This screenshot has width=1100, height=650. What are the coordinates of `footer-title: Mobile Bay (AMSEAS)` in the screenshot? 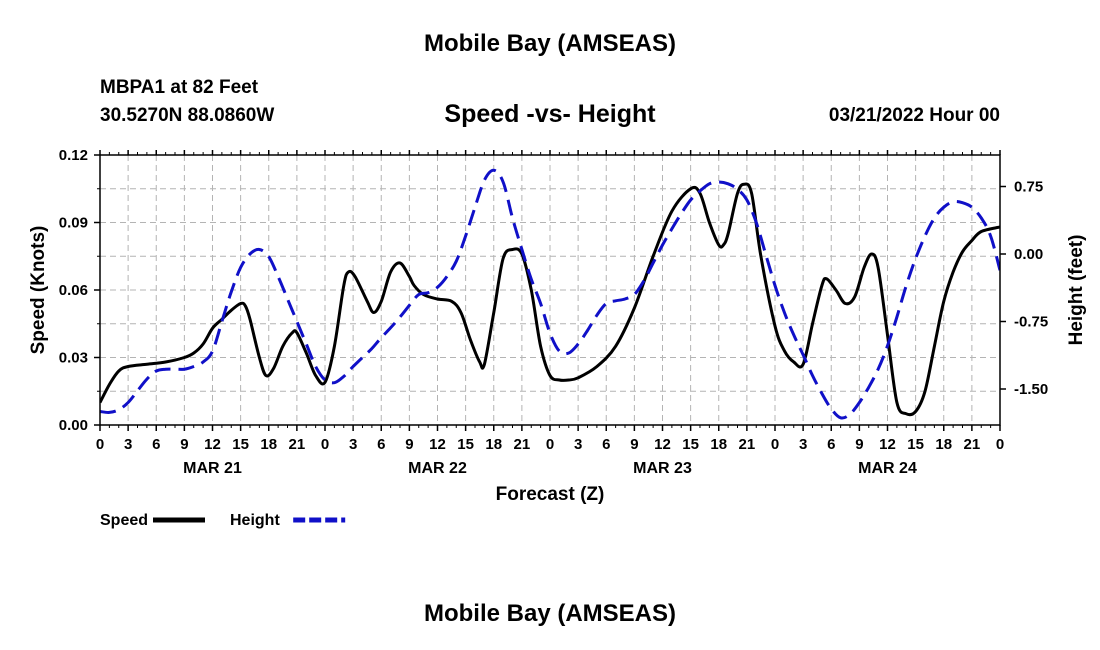 It's located at (550, 613).